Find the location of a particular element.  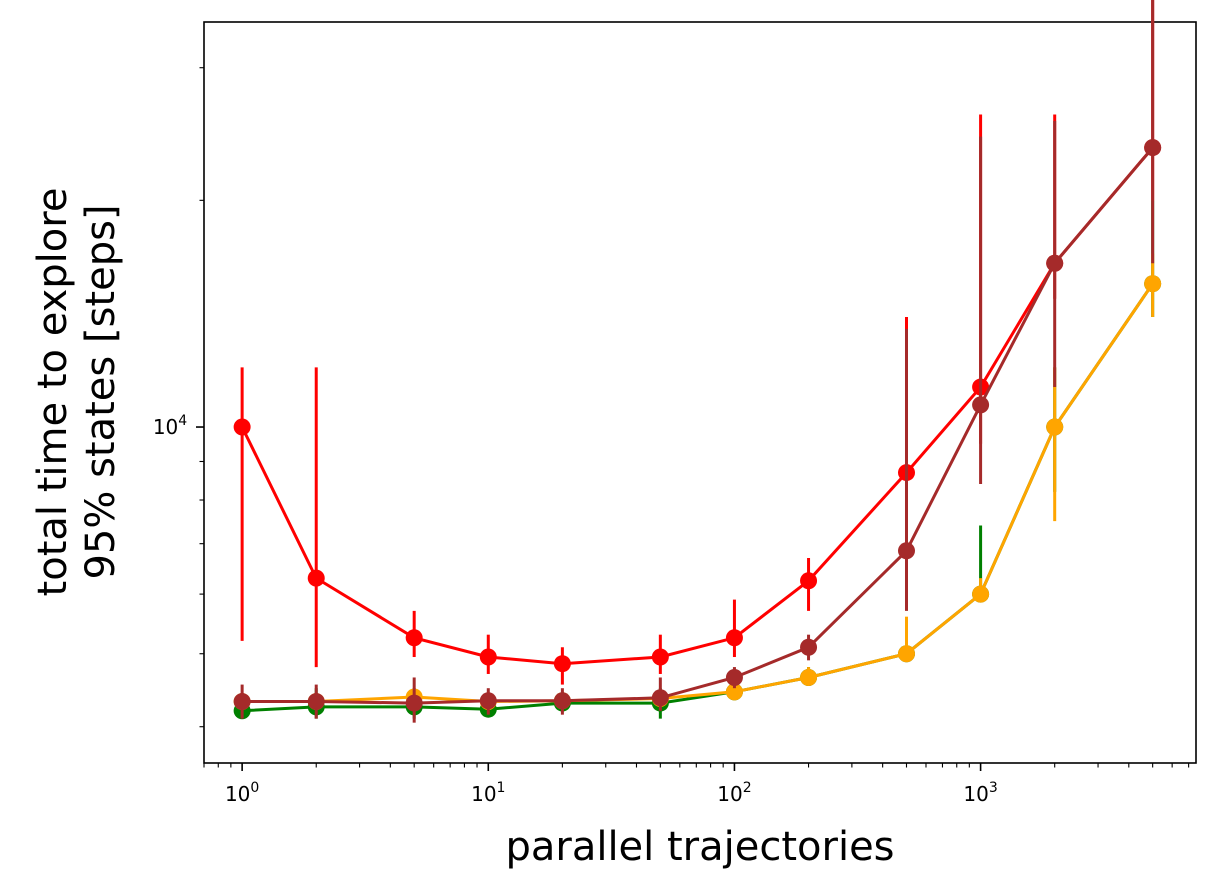

x-tick-label: 10² is located at coordinates (734, 793).